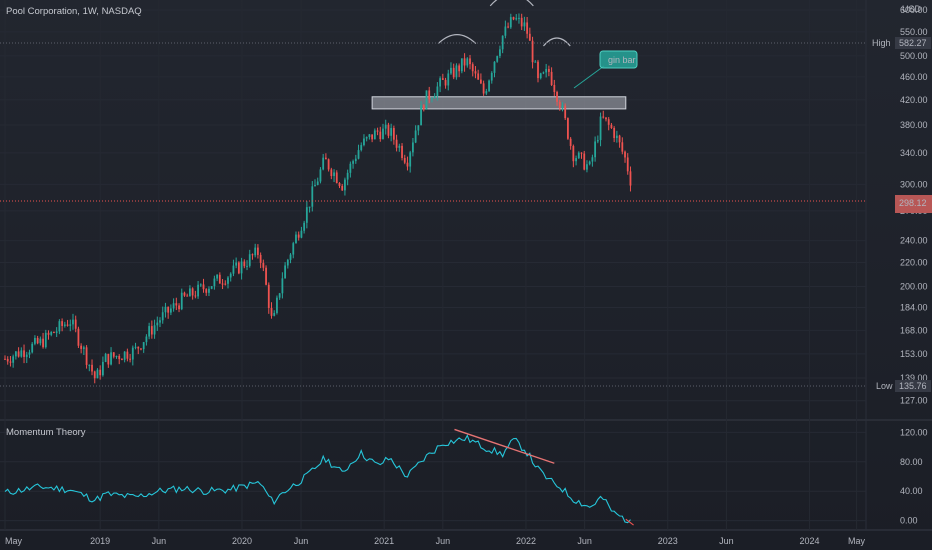 Image resolution: width=932 pixels, height=550 pixels. What do you see at coordinates (914, 10) in the screenshot?
I see `price-tick-label: 600.00` at bounding box center [914, 10].